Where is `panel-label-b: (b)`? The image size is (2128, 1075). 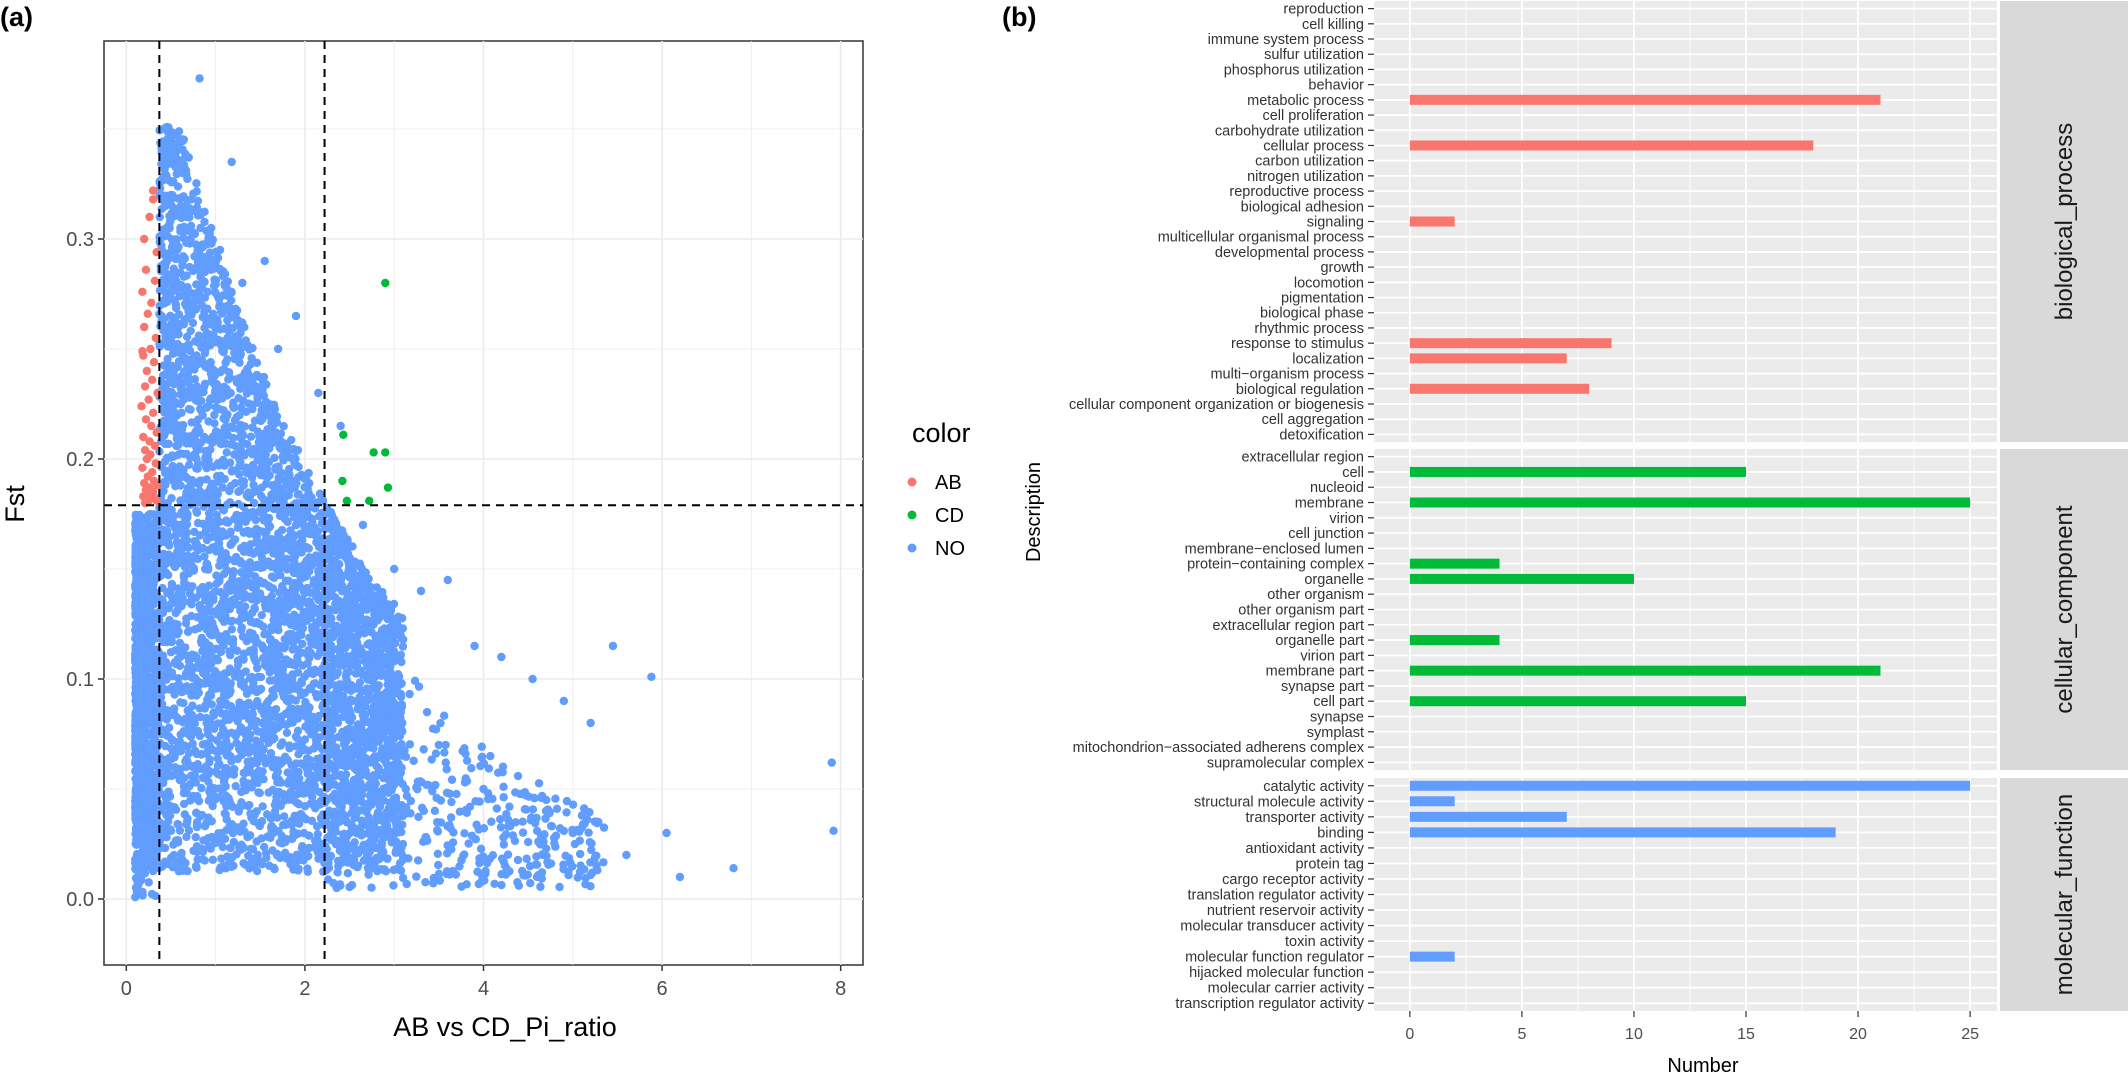
panel-label-b: (b) is located at coordinates (1019, 17).